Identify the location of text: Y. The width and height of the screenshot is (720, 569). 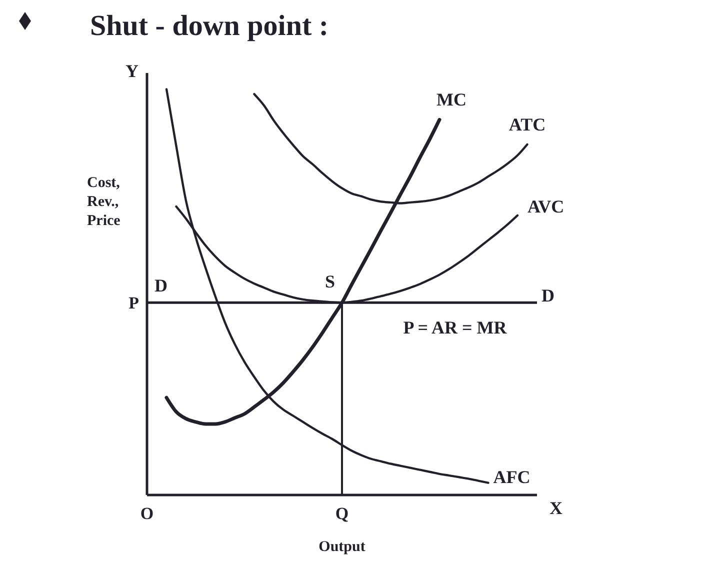
(132, 71).